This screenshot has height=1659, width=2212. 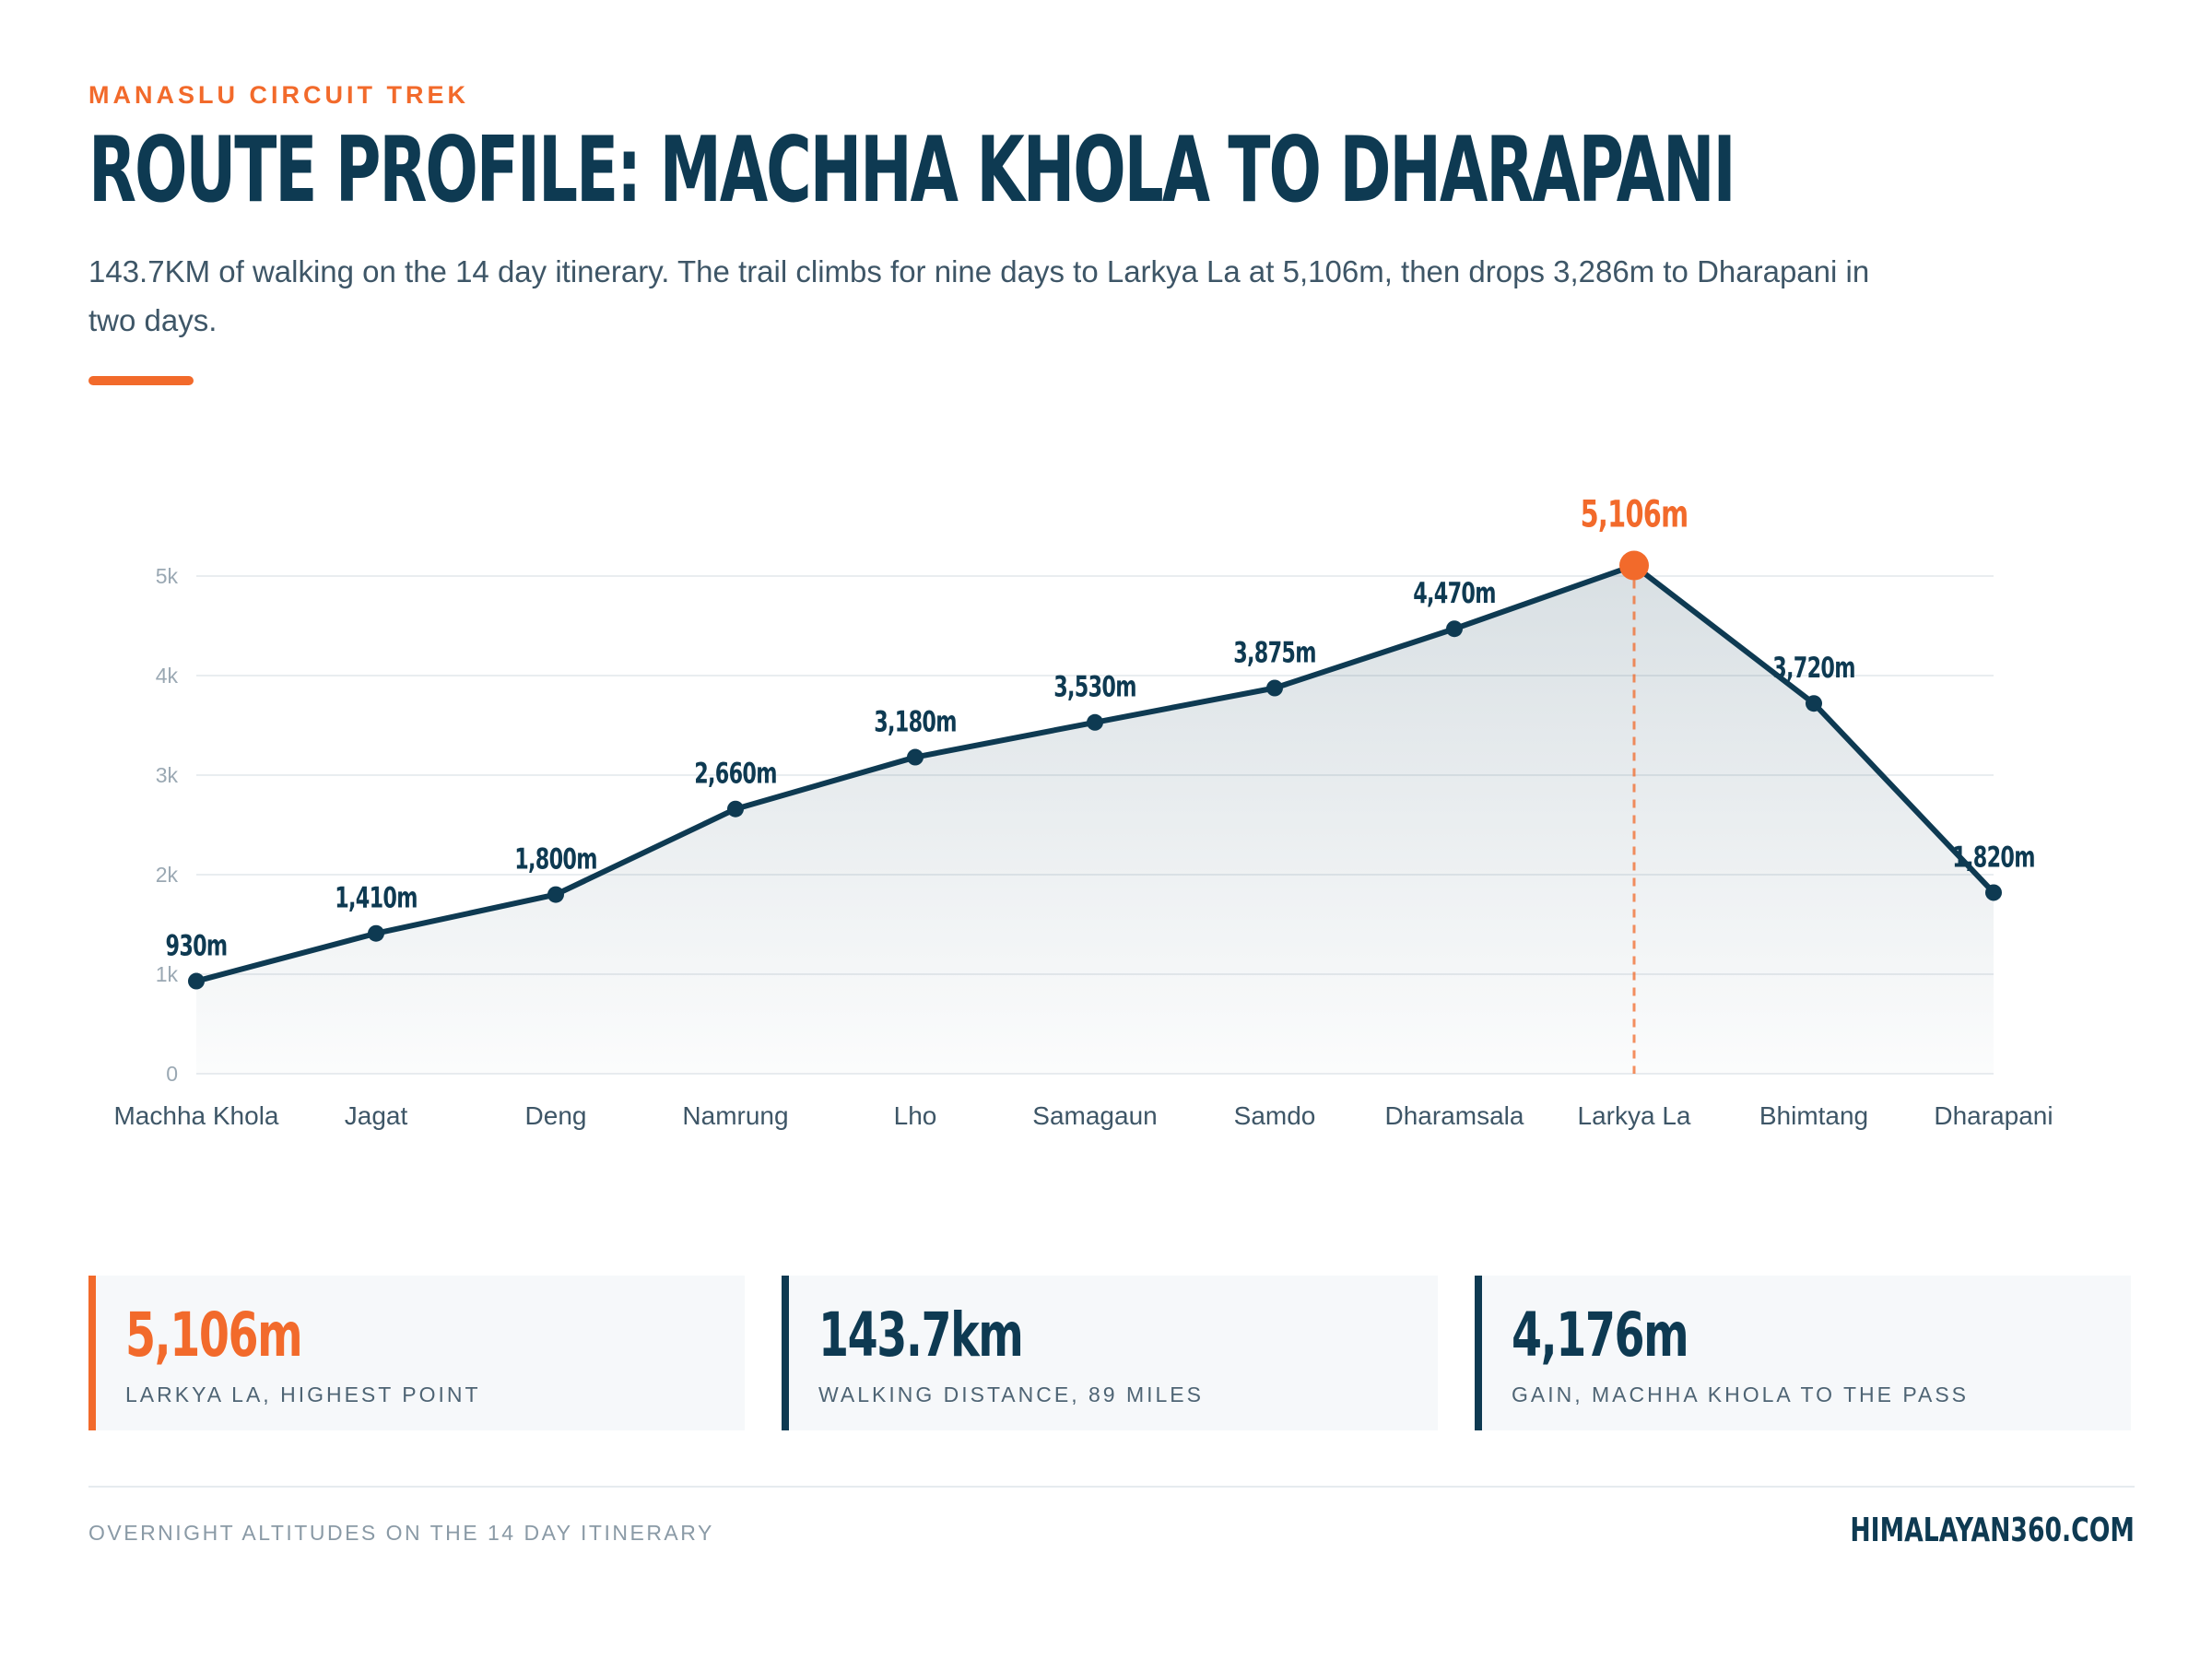 What do you see at coordinates (1634, 565) in the screenshot?
I see `peak-point` at bounding box center [1634, 565].